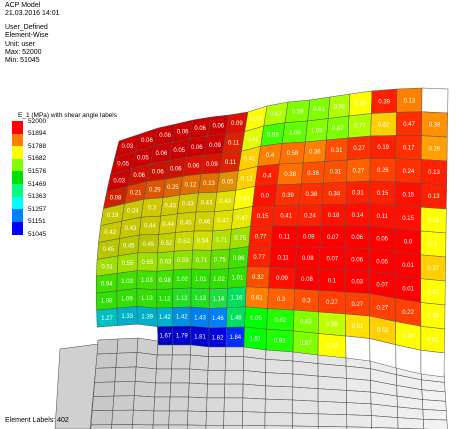 The image size is (461, 429). What do you see at coordinates (200, 337) in the screenshot?
I see `element-label: 1.81` at bounding box center [200, 337].